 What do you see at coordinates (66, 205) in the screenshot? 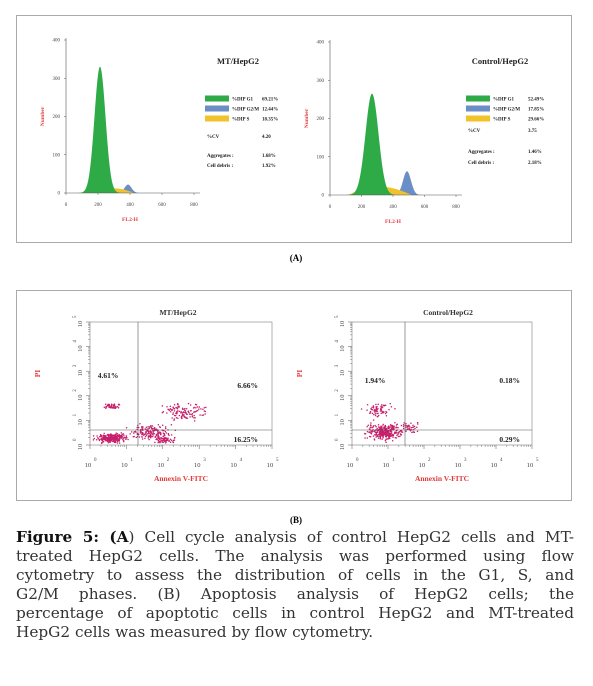
I see `x-tick-label: 0` at bounding box center [66, 205].